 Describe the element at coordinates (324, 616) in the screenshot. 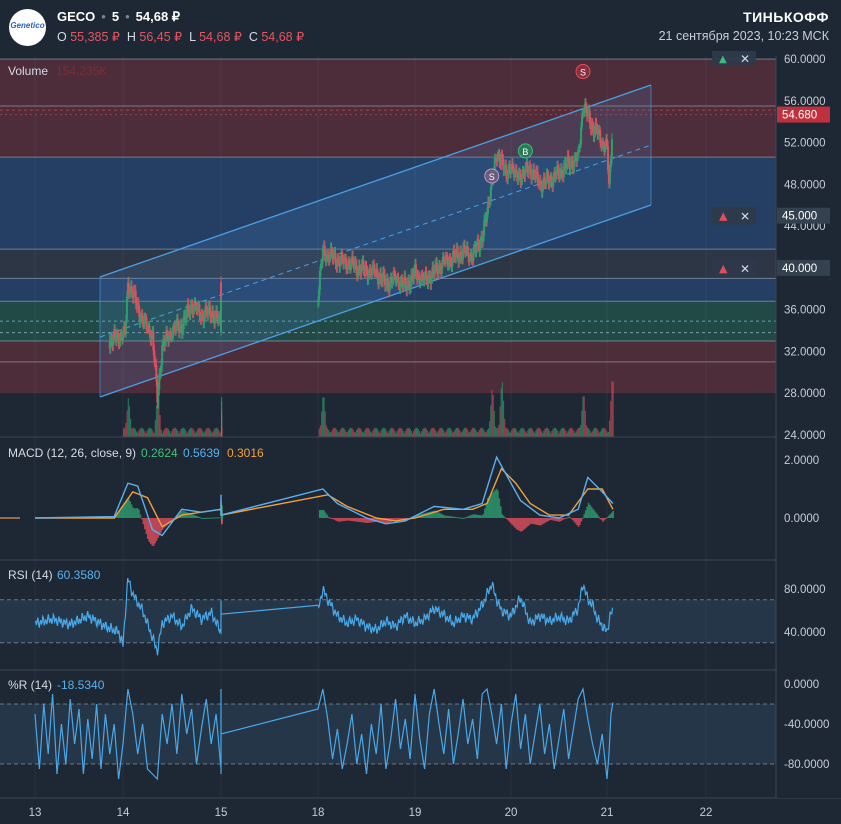

I see `rsi-line` at that location.